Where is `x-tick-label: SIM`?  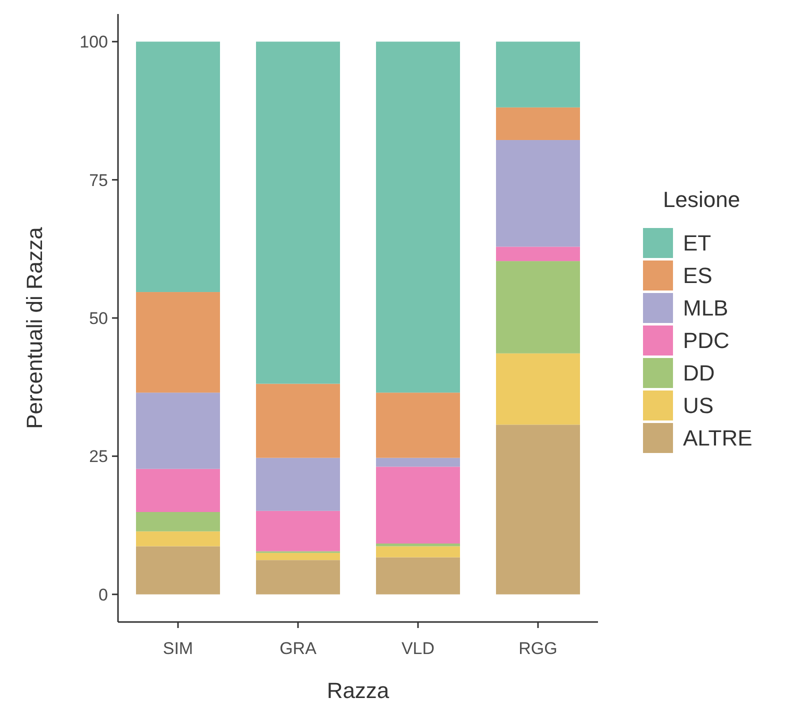 x-tick-label: SIM is located at coordinates (178, 648).